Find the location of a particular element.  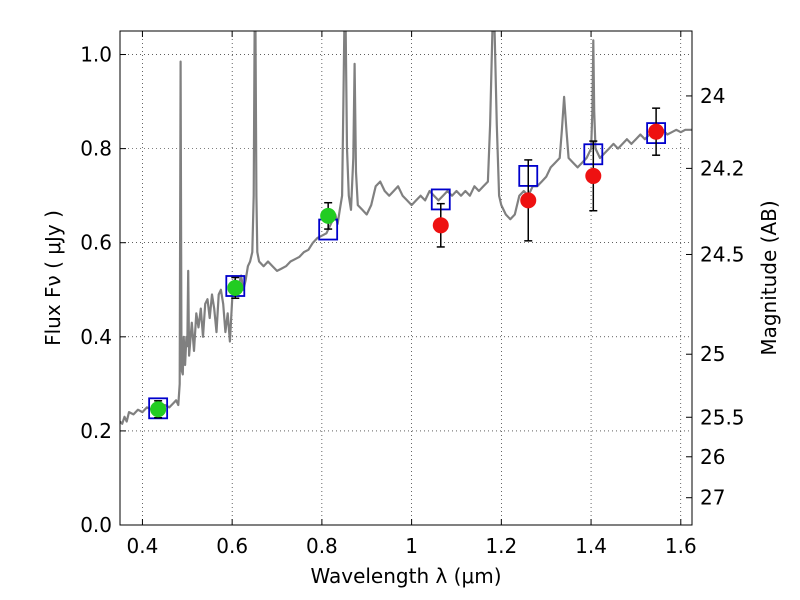

y2-tick-label: 24.2 is located at coordinates (722, 168).